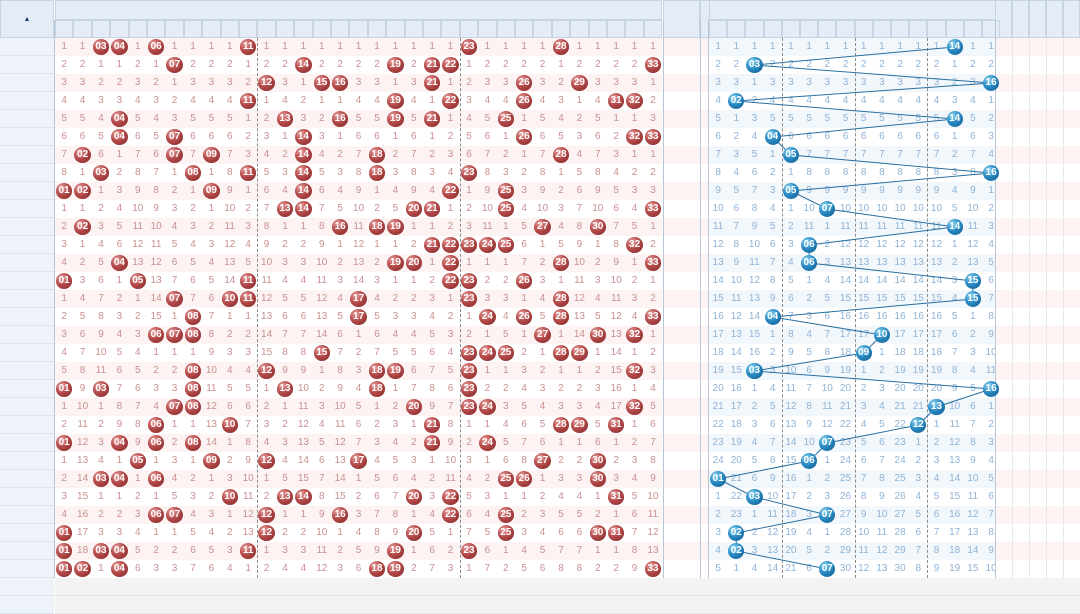  What do you see at coordinates (736, 370) in the screenshot?
I see `blue-miss-count: 15` at bounding box center [736, 370].